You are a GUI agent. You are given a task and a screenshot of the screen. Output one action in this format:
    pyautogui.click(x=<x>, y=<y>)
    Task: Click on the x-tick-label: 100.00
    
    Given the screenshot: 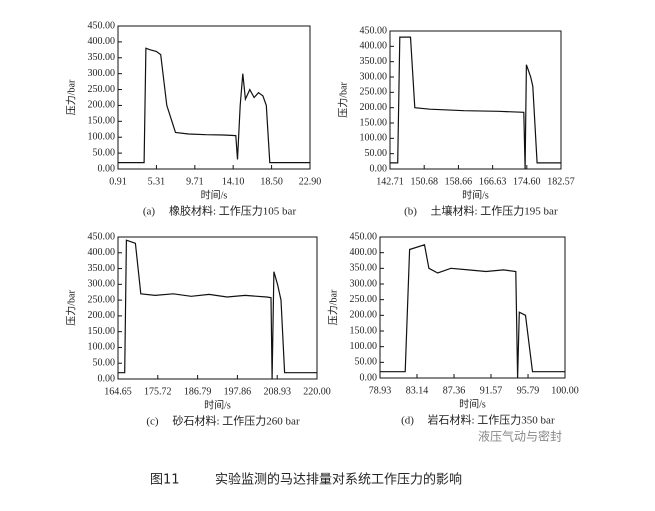 What is the action you would take?
    pyautogui.click(x=565, y=390)
    